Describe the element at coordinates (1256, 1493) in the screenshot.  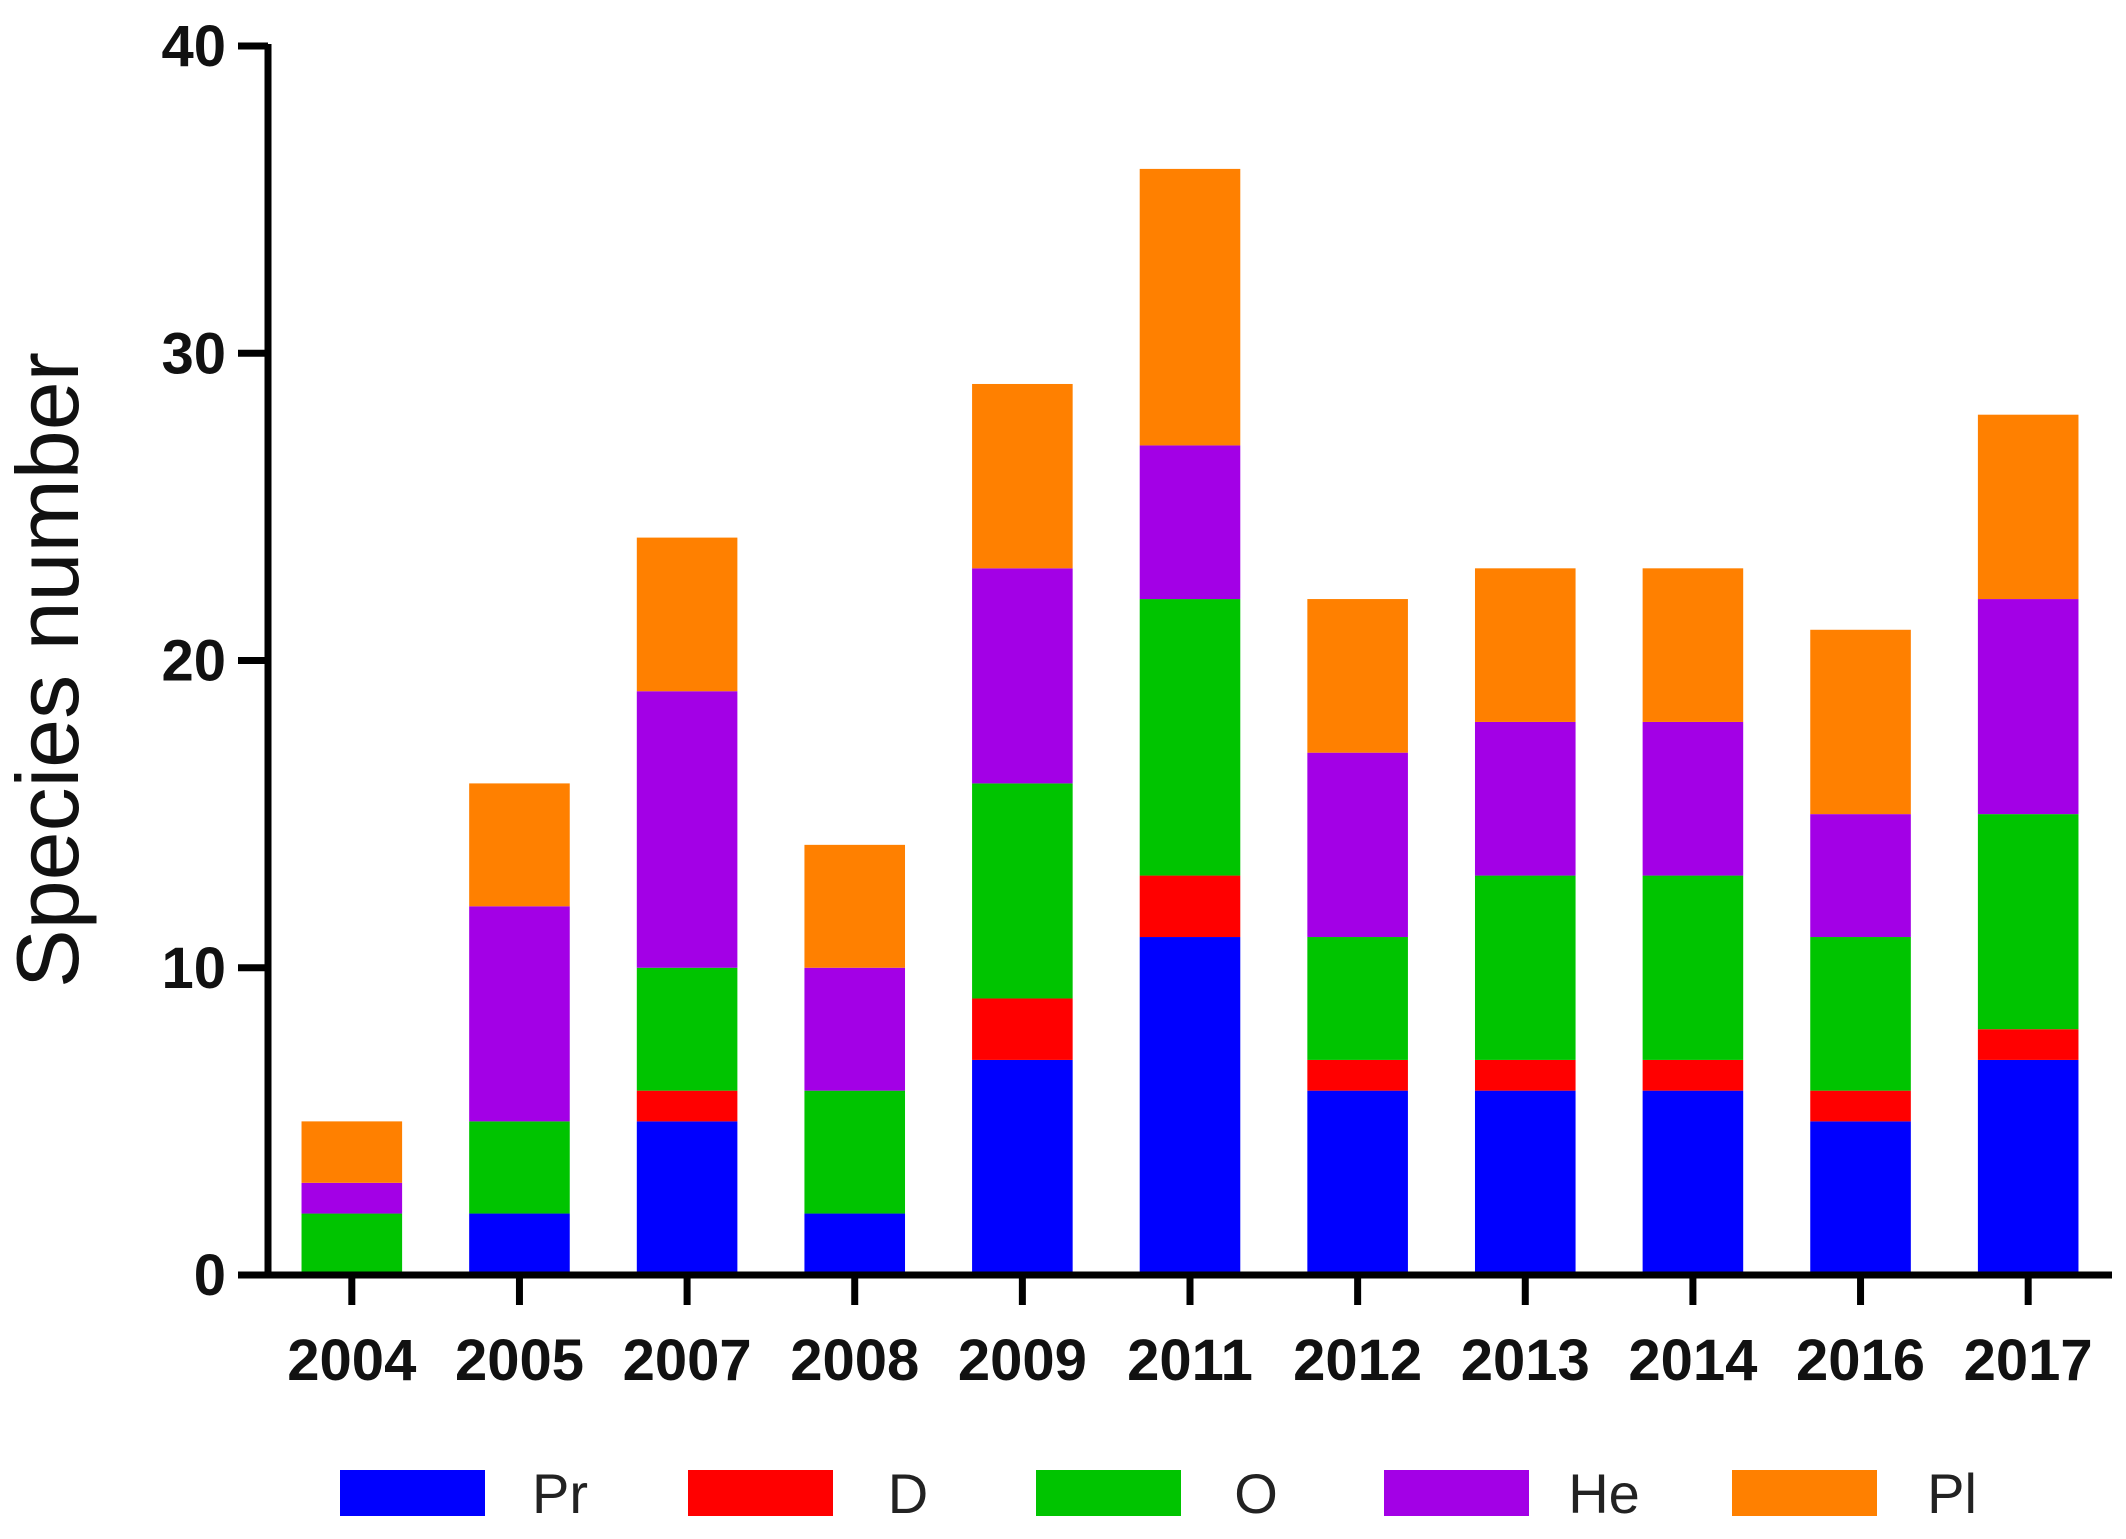
I see `legend-label-o: O` at that location.